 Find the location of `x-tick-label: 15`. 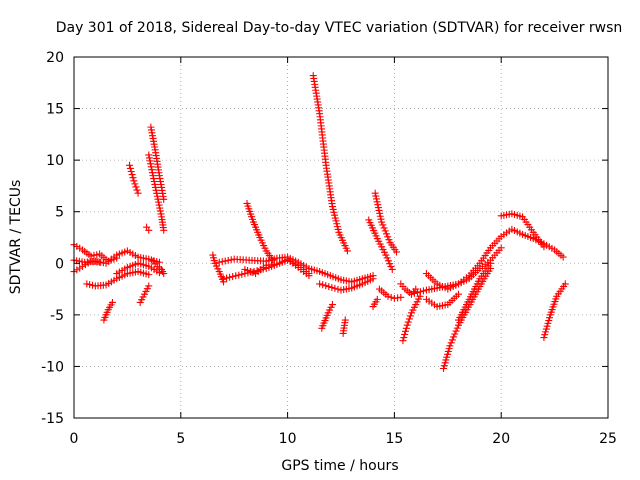

x-tick-label: 15 is located at coordinates (394, 439).